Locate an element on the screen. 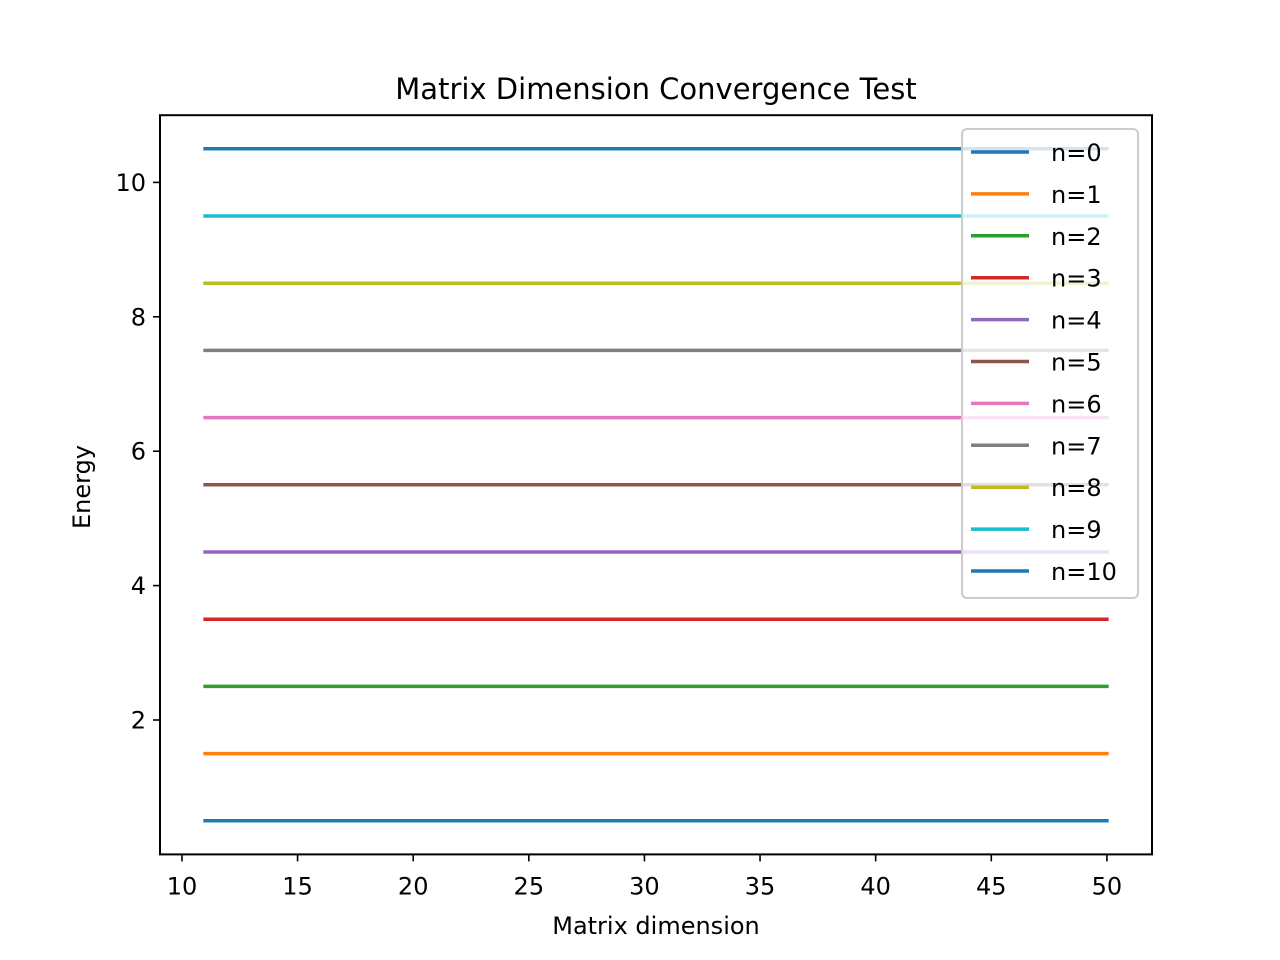 The image size is (1280, 960). legend-label: n=8 is located at coordinates (1076, 488).